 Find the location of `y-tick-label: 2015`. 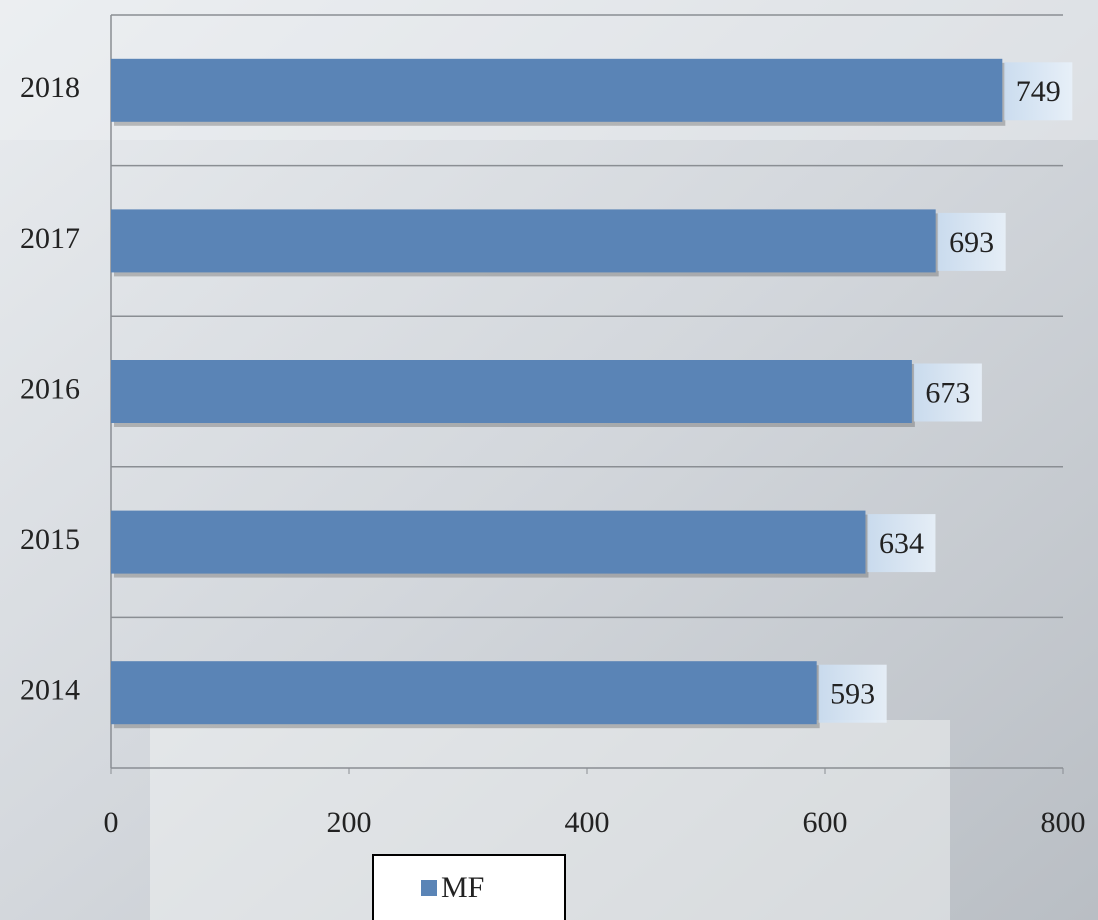

y-tick-label: 2015 is located at coordinates (50, 539).